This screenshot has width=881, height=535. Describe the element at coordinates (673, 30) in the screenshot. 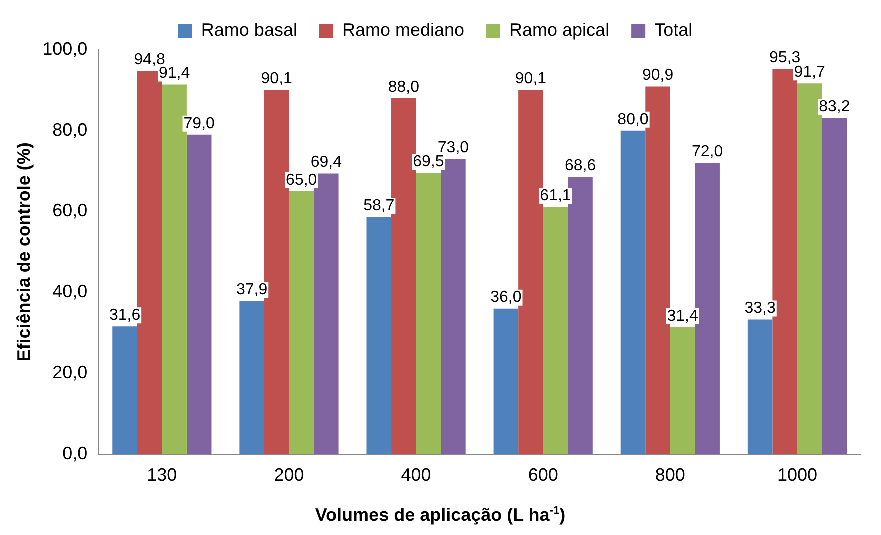

I see `legend-label: Total` at that location.